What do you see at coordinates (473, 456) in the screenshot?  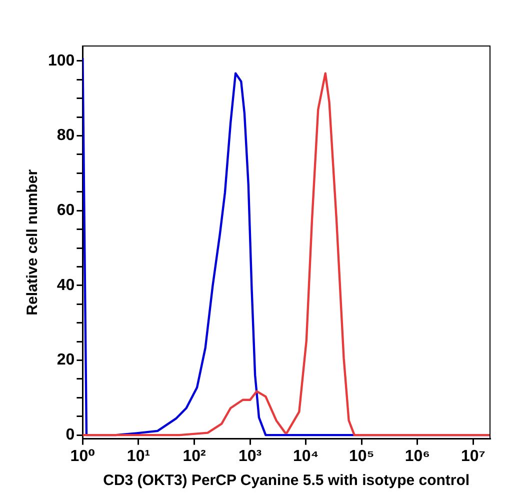 I see `x-tick-label: 10⁷` at bounding box center [473, 456].